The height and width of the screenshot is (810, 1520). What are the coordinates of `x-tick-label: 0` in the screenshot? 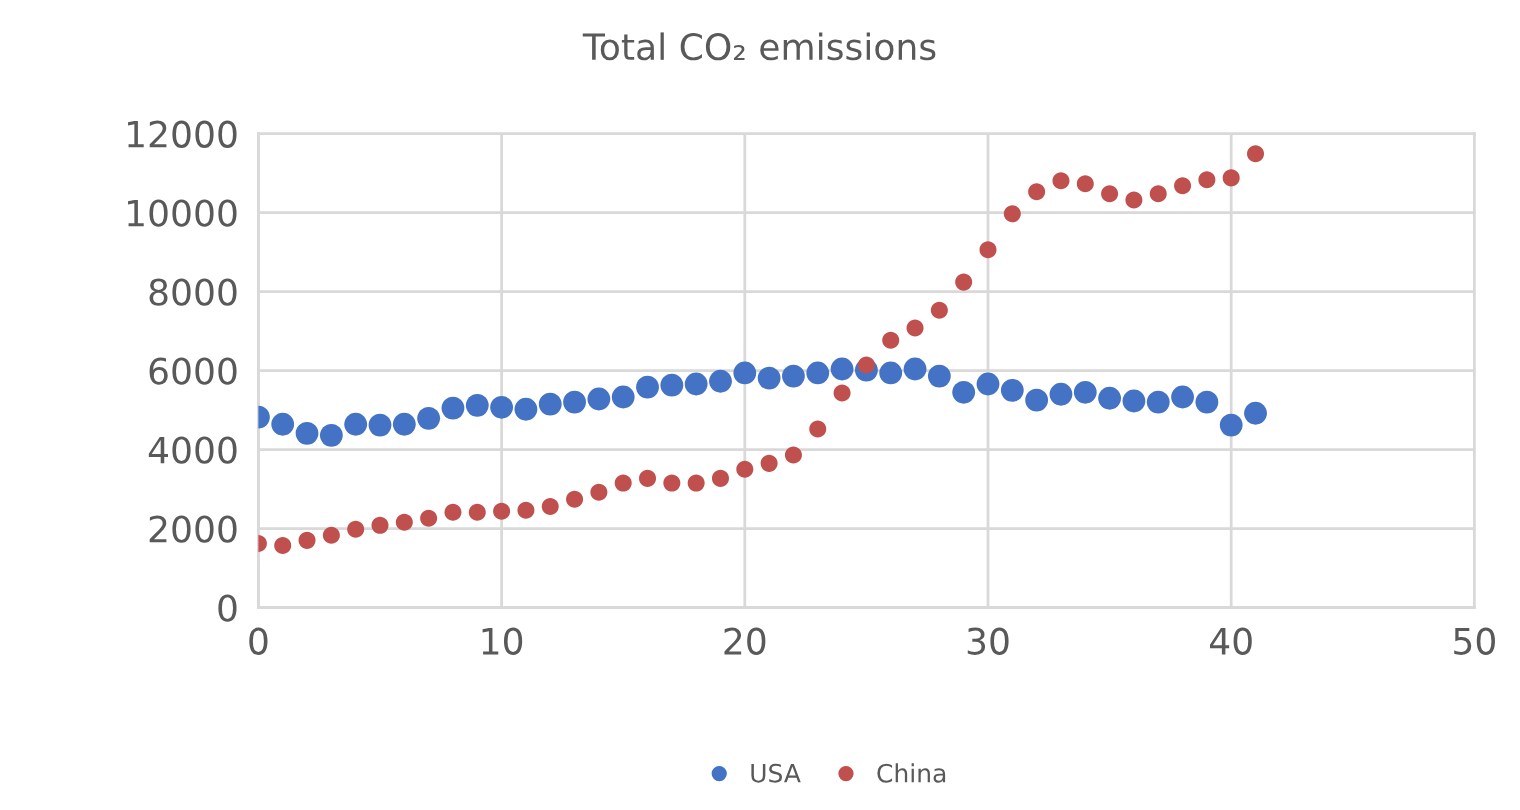 It's located at (258, 641).